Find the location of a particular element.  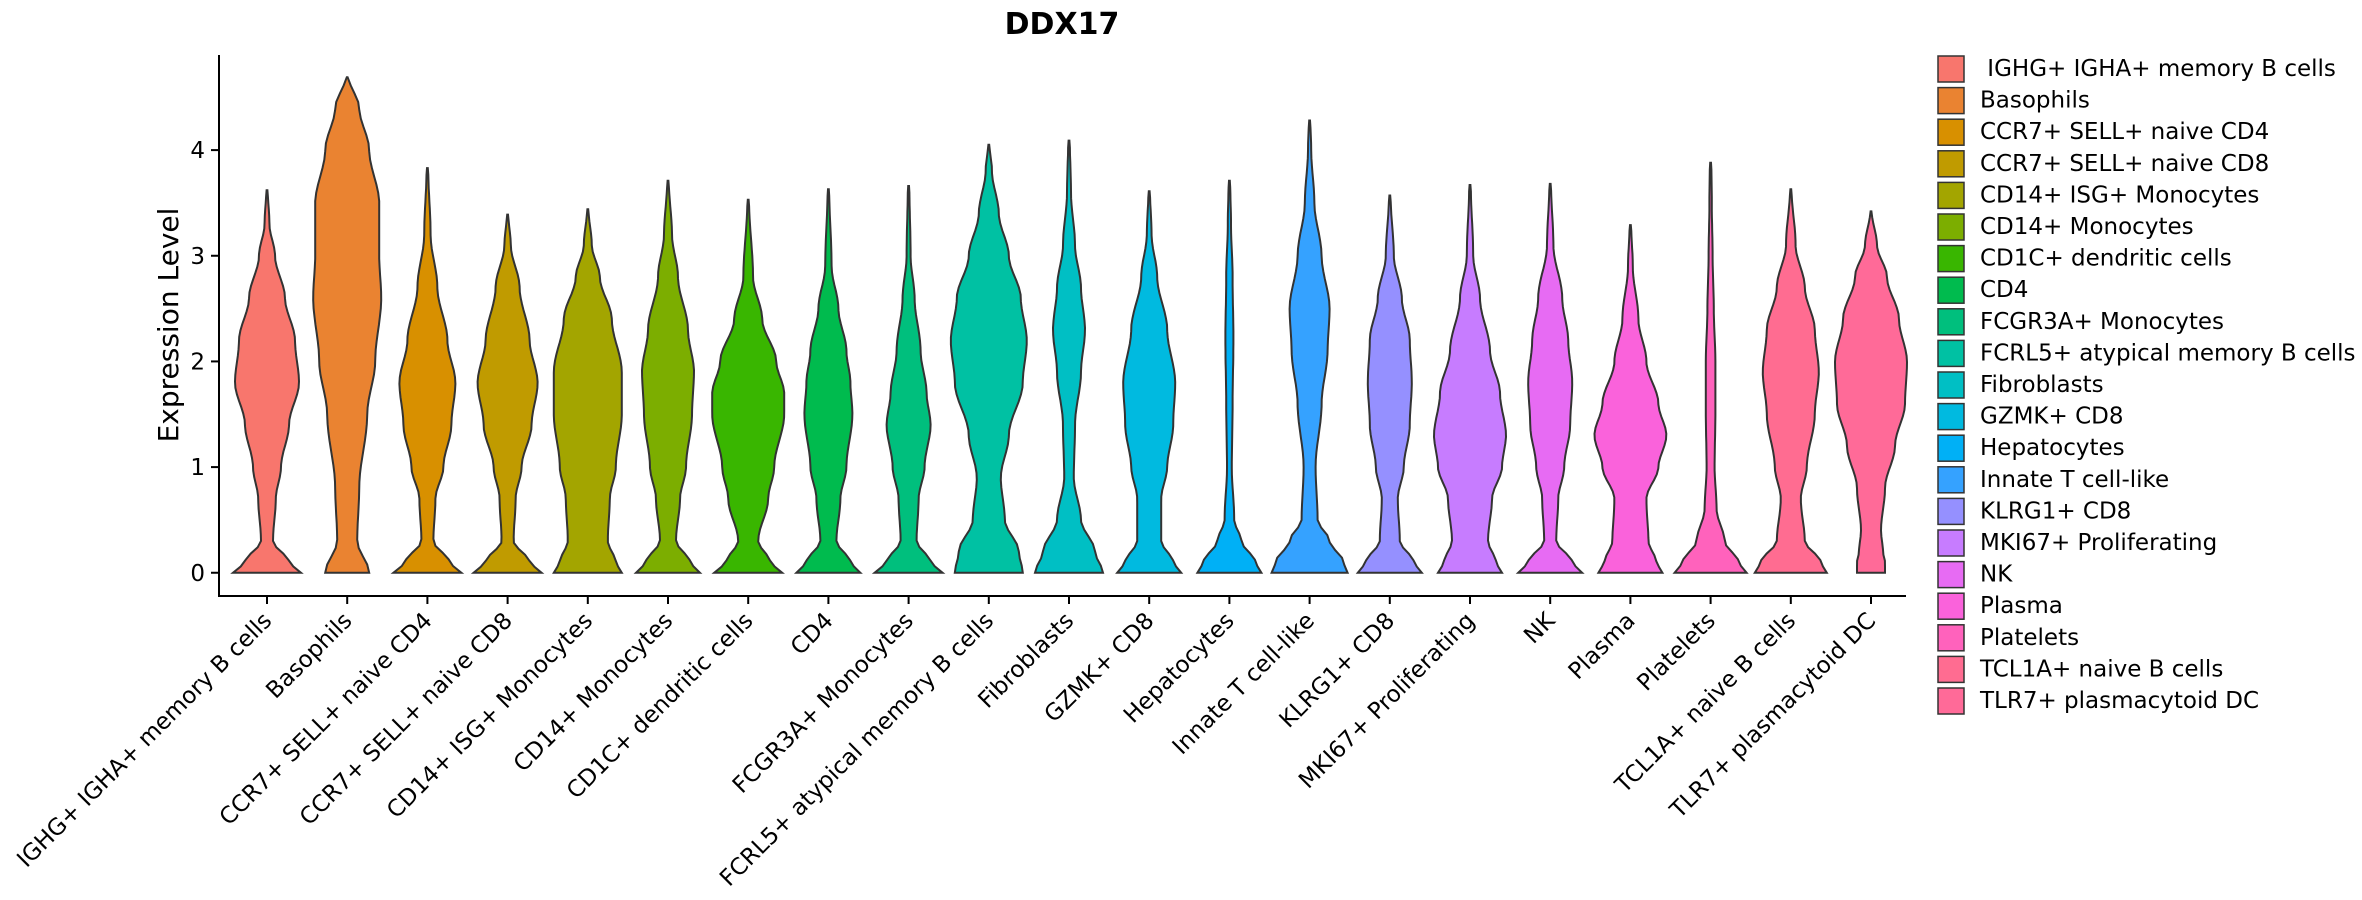

legend-label: FCGR3A+ Monocytes is located at coordinates (2102, 322).